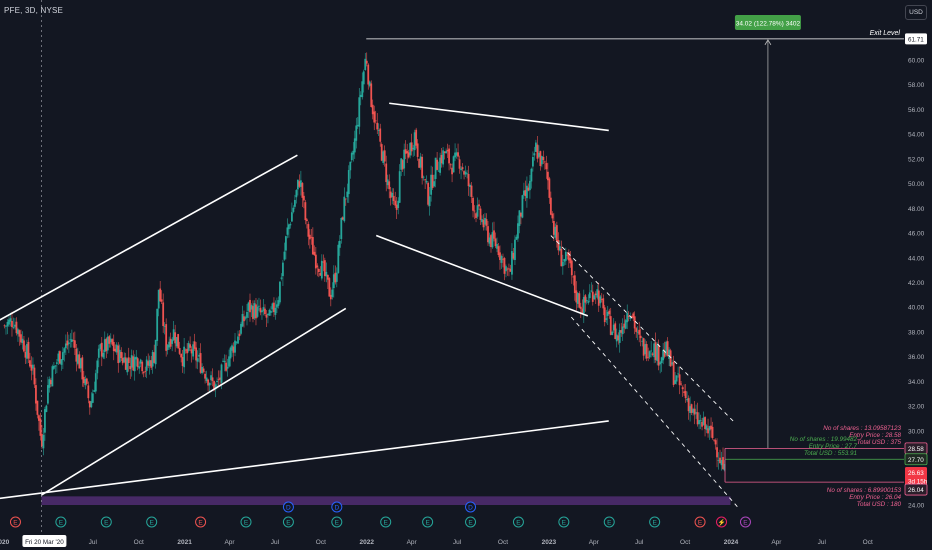 Image resolution: width=932 pixels, height=550 pixels. What do you see at coordinates (194, 401) in the screenshot?
I see `trendline-rising-wedge-lower` at bounding box center [194, 401].